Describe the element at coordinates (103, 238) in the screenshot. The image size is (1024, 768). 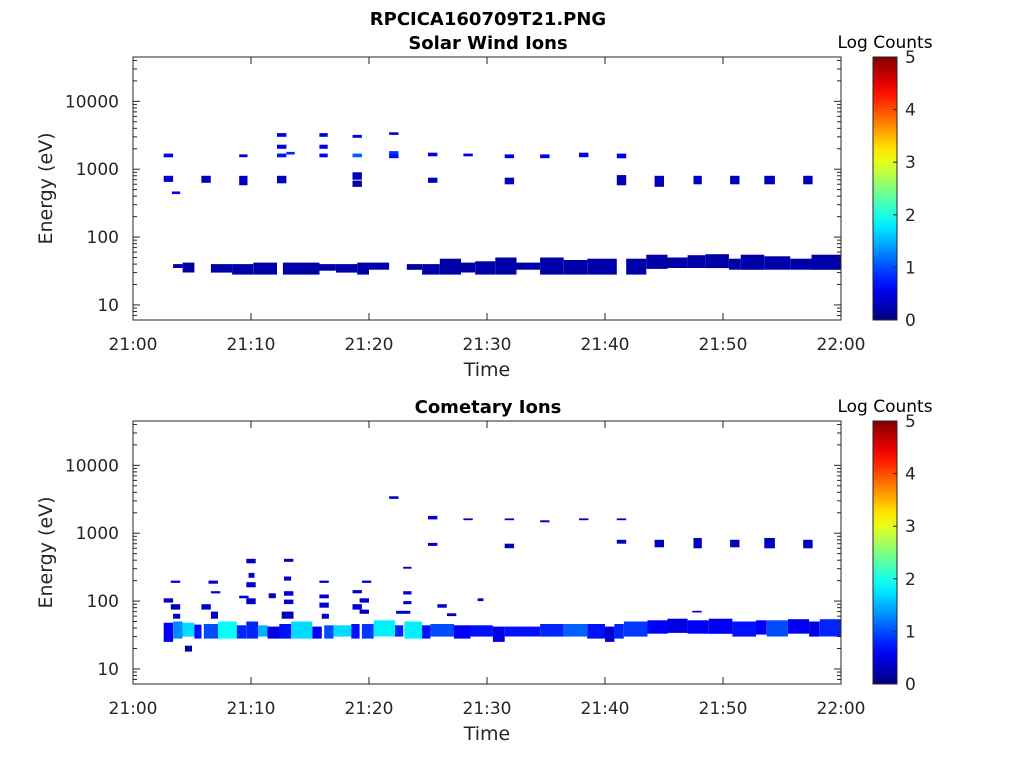
I see `y-tick-label: 100` at that location.